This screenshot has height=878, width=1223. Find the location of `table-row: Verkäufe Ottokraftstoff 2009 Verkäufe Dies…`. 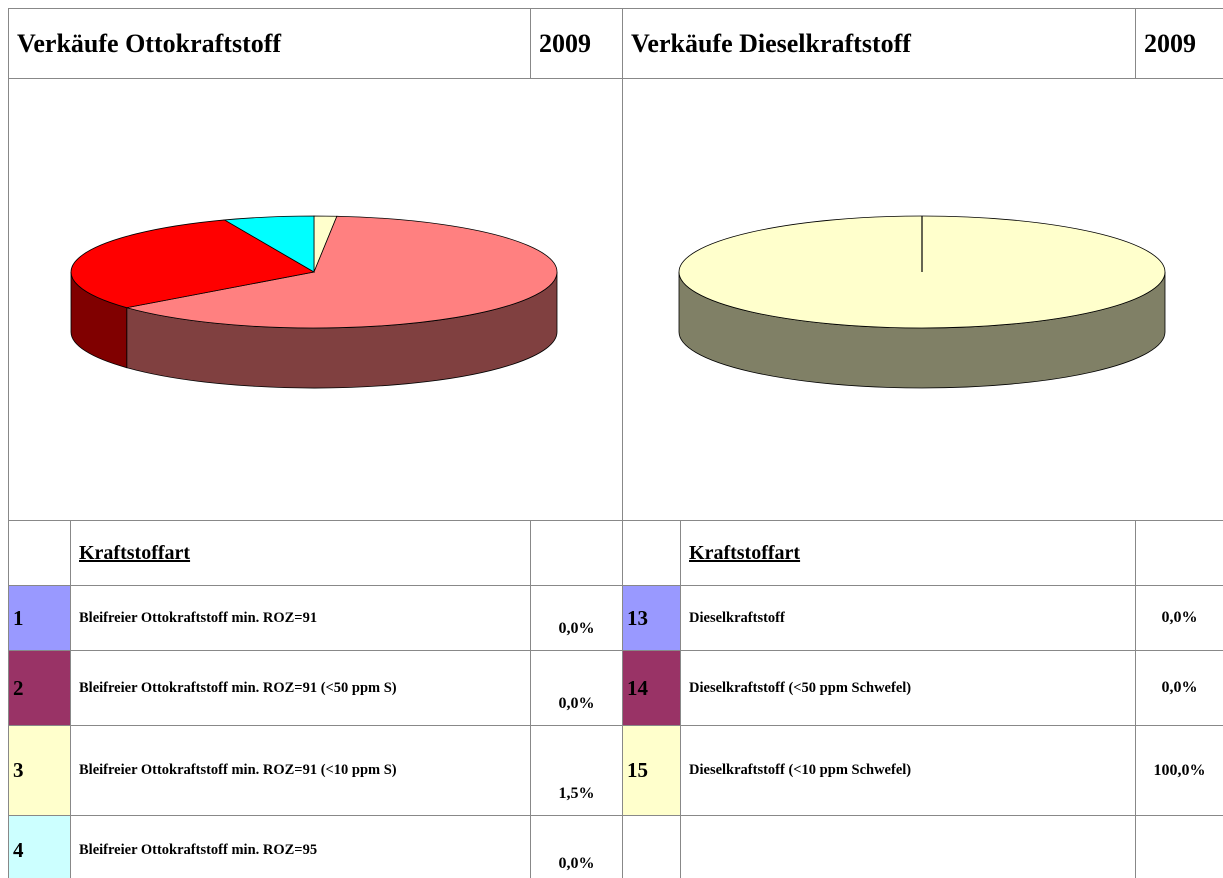

table-row: Verkäufe Ottokraftstoff 2009 Verkäufe Dies… is located at coordinates (615, 43).